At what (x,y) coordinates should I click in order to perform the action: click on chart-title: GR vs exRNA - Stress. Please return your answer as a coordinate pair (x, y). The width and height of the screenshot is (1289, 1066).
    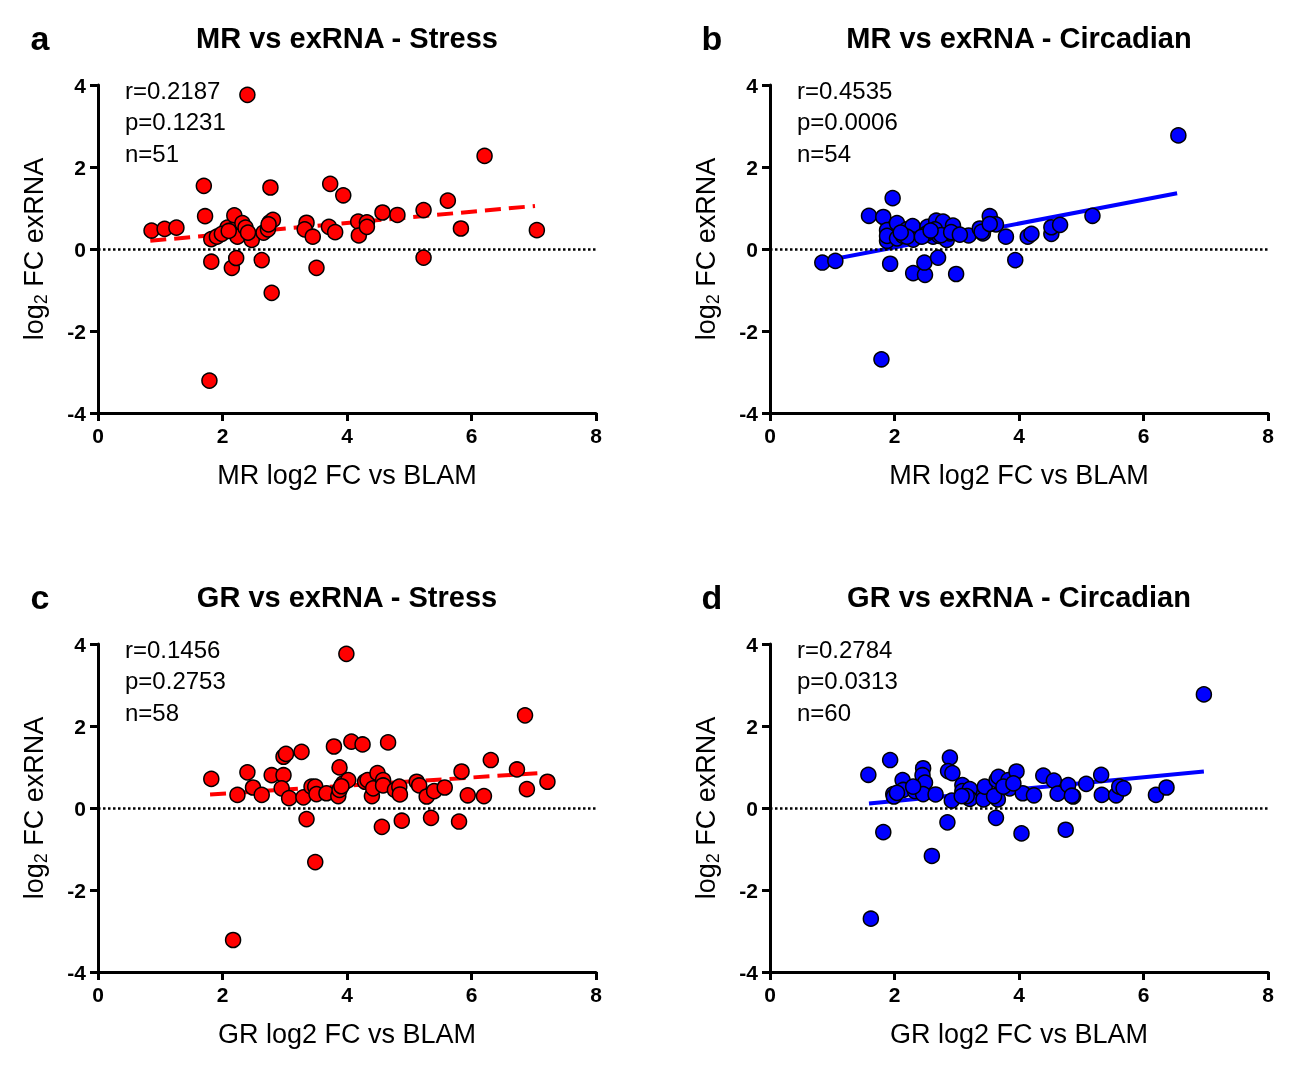
    Looking at the image, I should click on (347, 597).